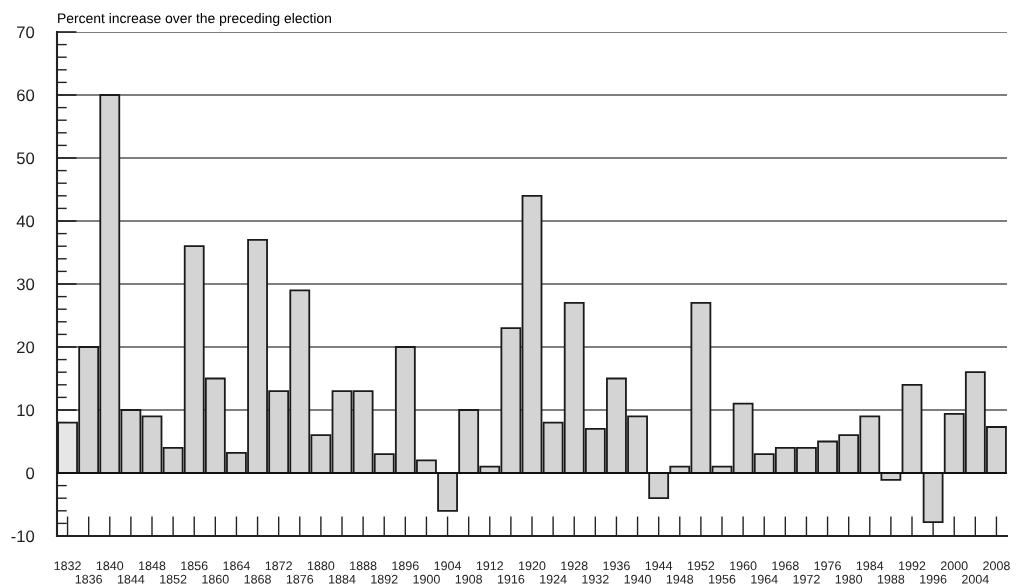  I want to click on x-tick-label: 2004, so click(975, 579).